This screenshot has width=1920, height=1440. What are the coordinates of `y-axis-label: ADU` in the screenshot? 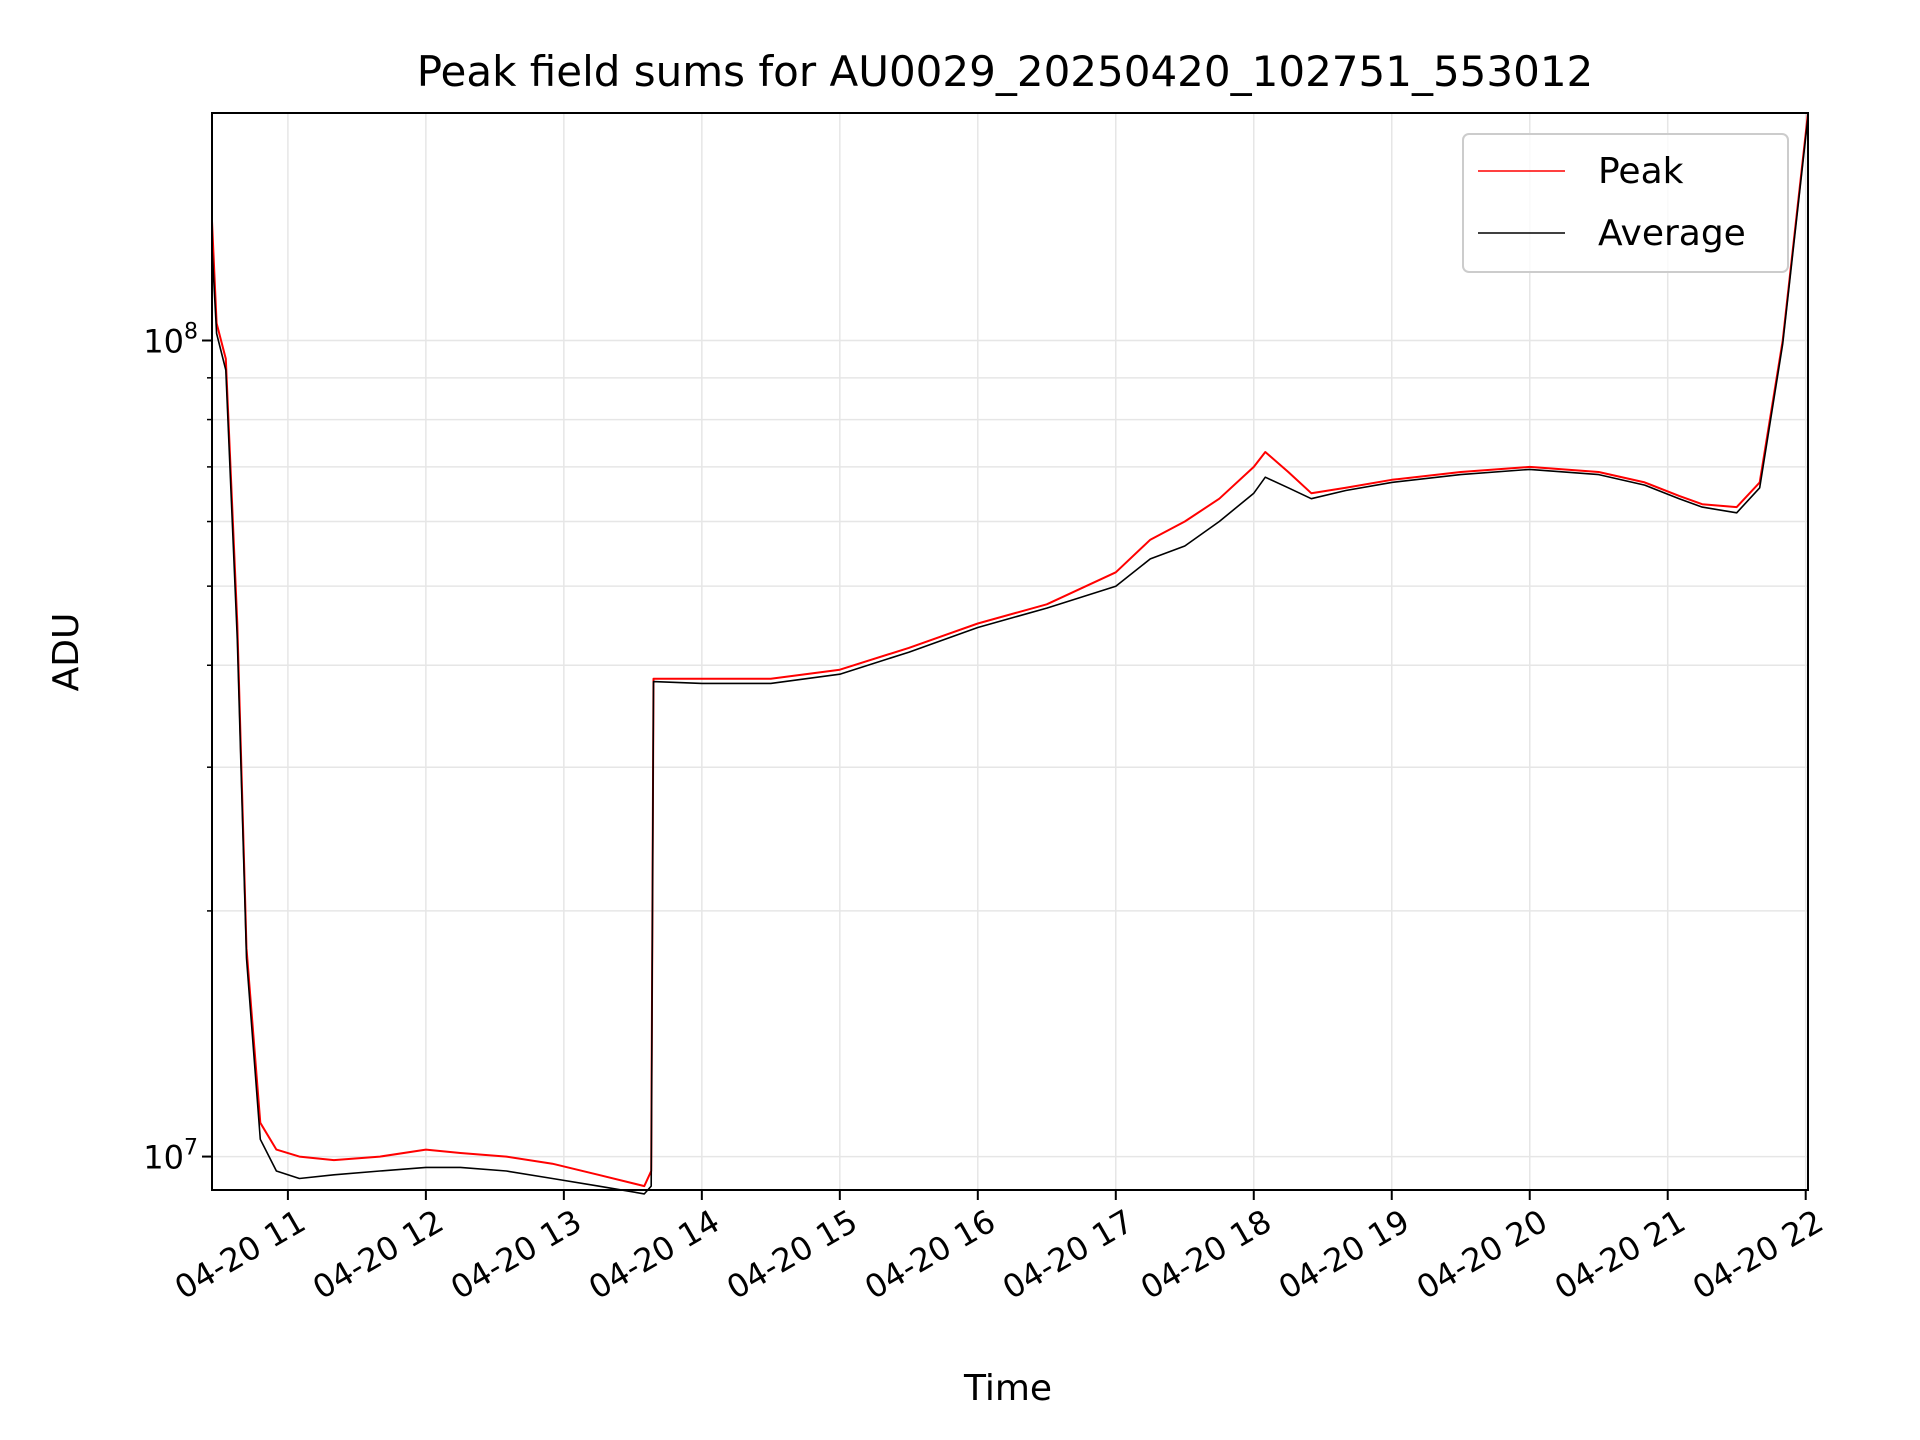 It's located at (66, 652).